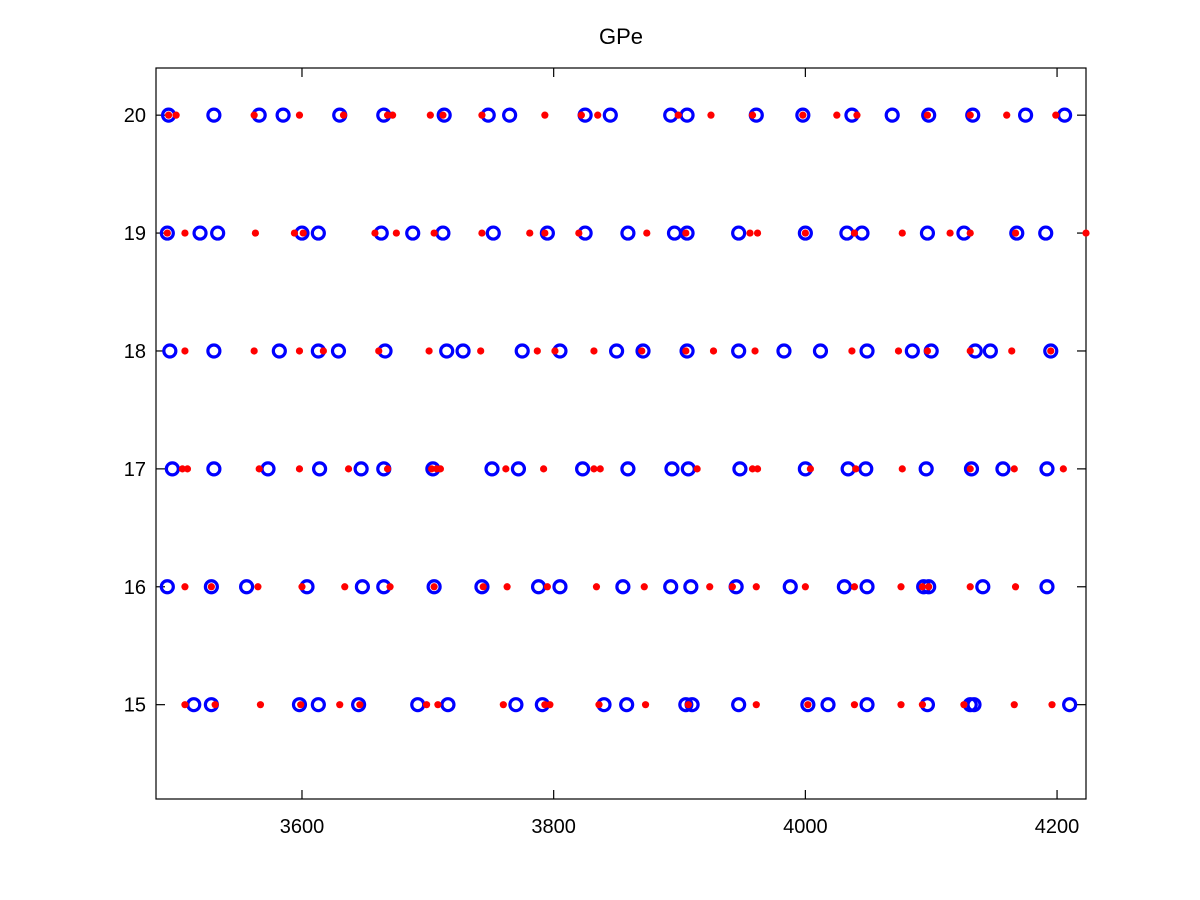 The width and height of the screenshot is (1200, 900). I want to click on y-tick-label: 15, so click(135, 706).